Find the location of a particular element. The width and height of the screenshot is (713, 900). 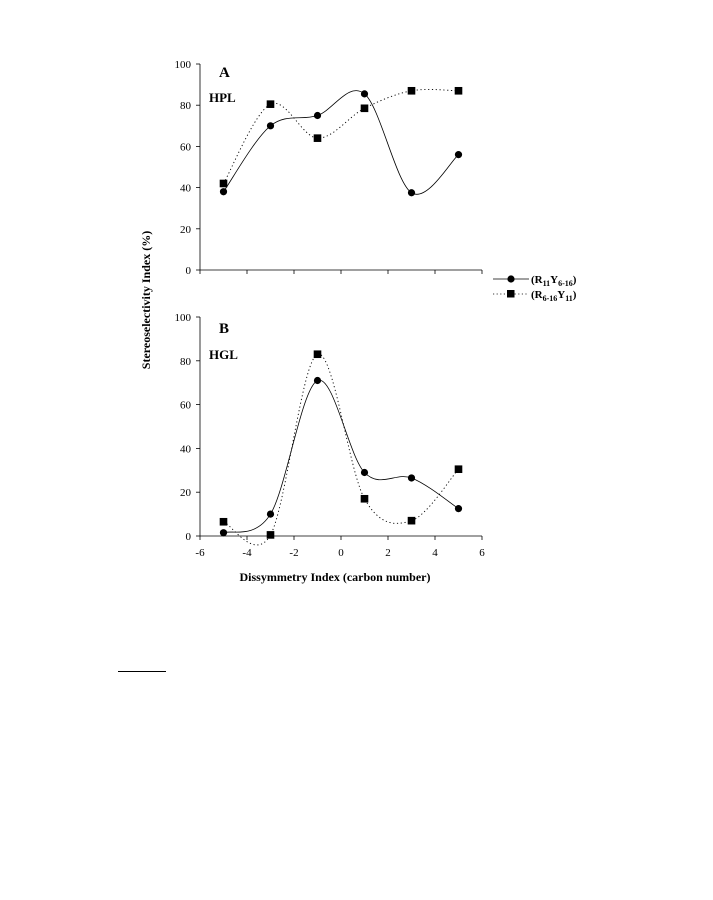

panel-b-series is located at coordinates (341, 448).